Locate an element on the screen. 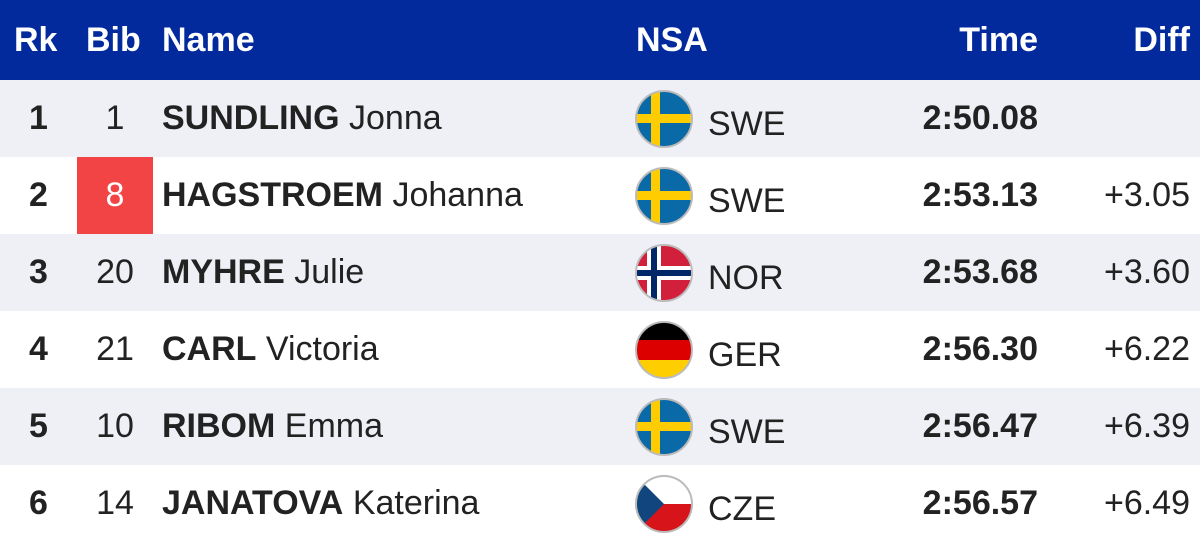  result-row: 5 10 RIBOM Emma SWE 2:56.47 +6.39 is located at coordinates (600, 426).